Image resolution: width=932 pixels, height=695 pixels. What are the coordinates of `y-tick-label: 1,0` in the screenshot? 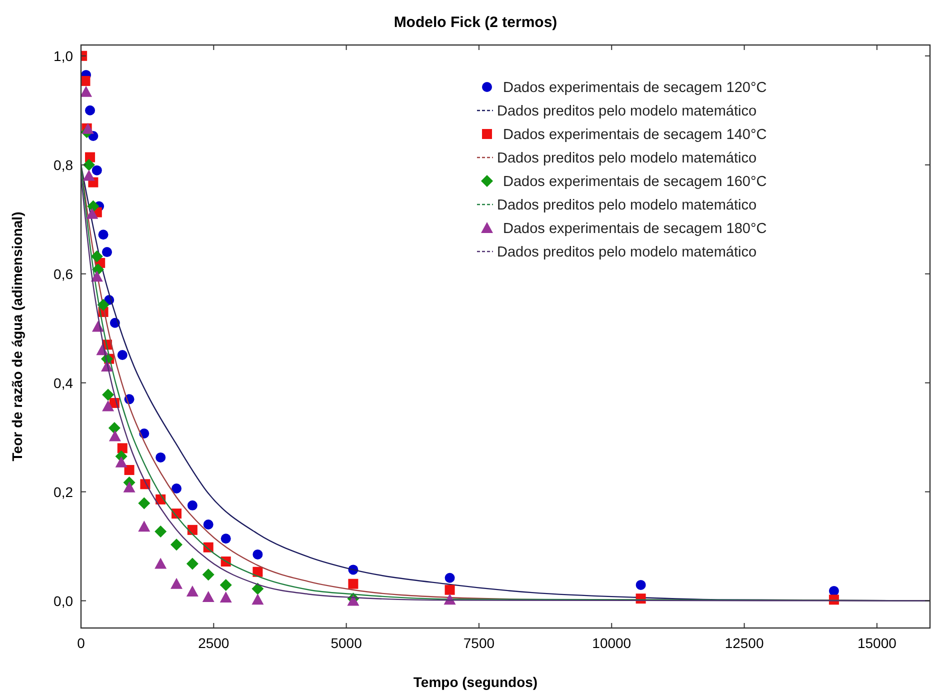 It's located at (64, 56).